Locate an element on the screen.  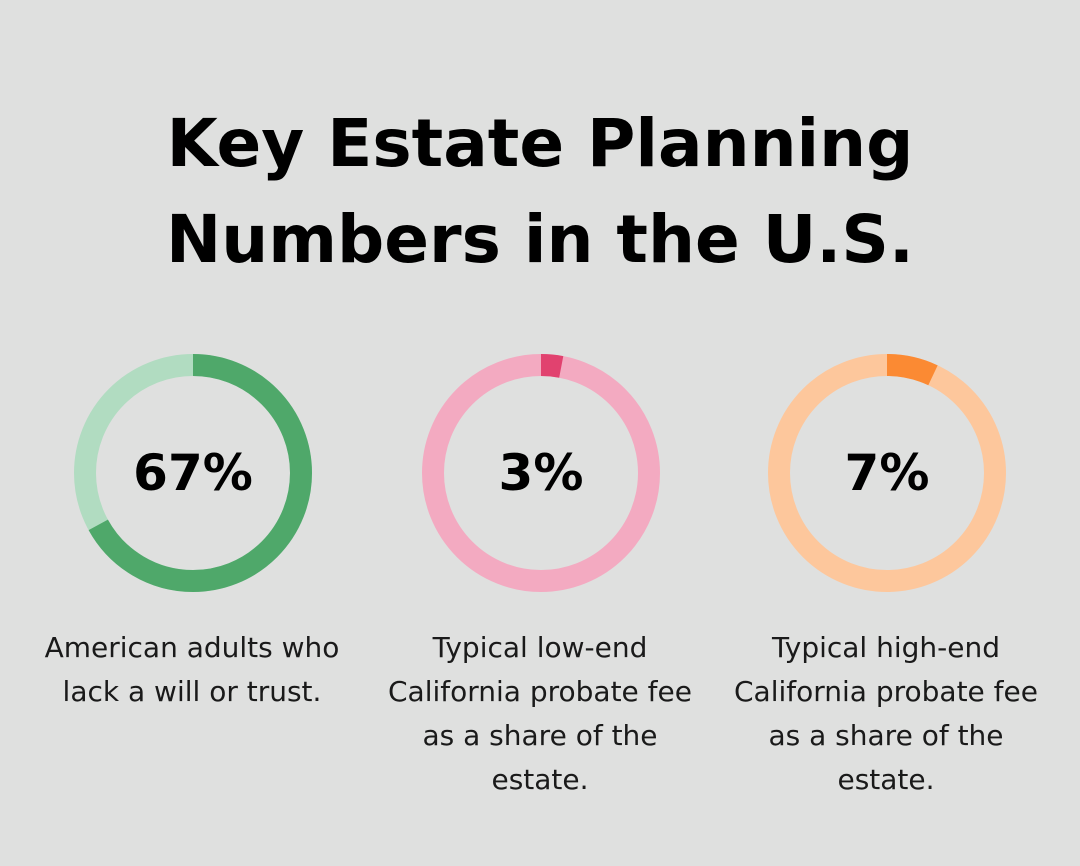
stat-value-1: 67% is located at coordinates (193, 473).